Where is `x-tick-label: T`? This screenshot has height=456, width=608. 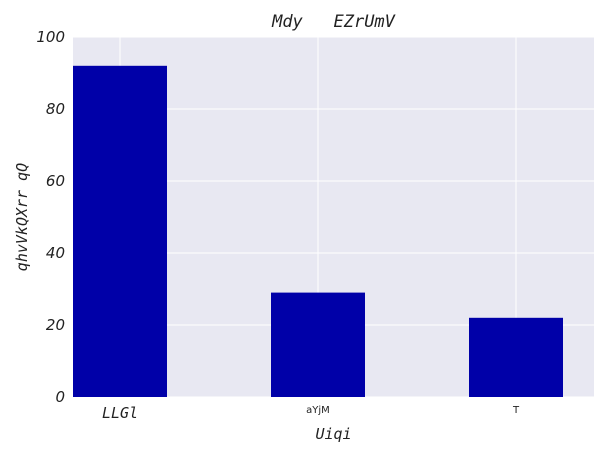 x-tick-label: T is located at coordinates (516, 410).